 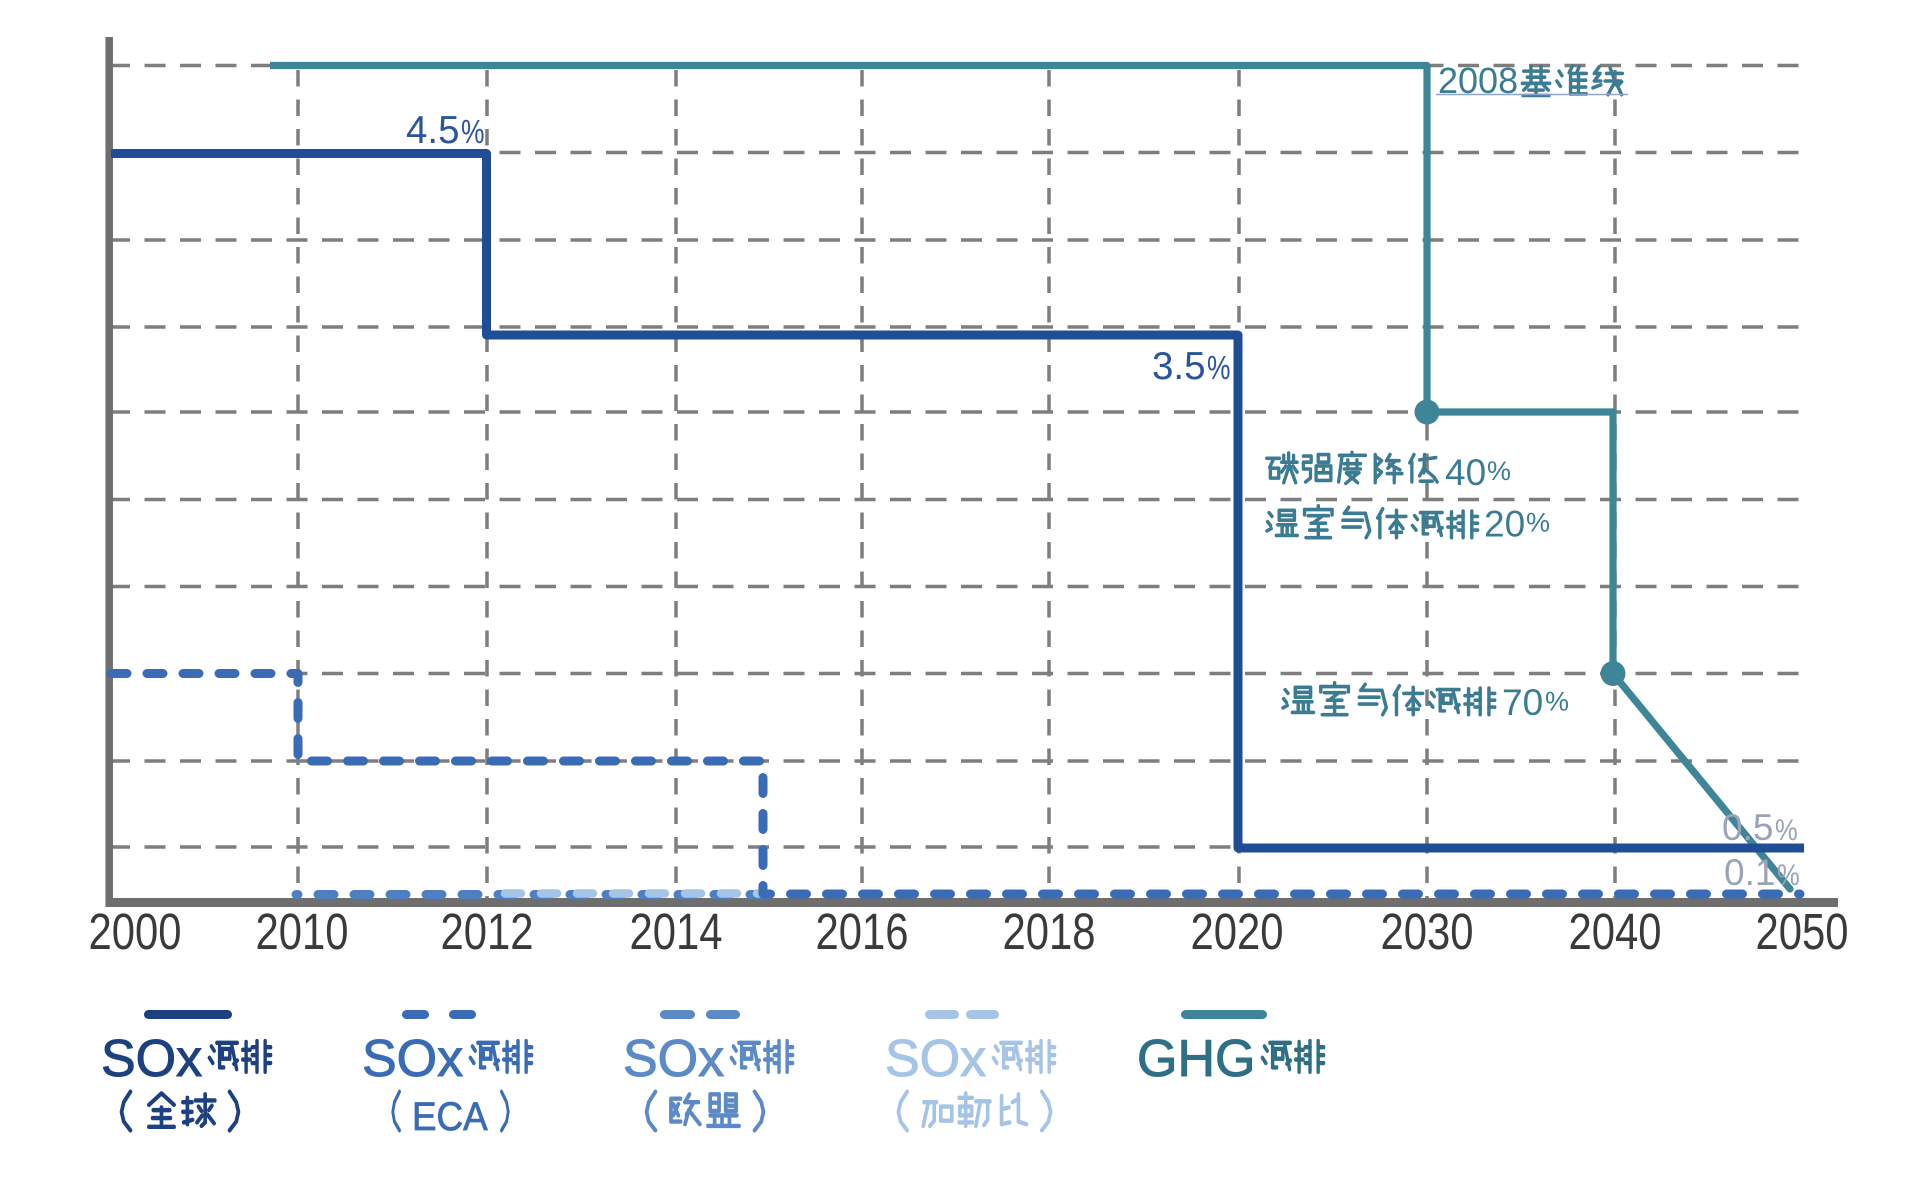 What do you see at coordinates (134, 931) in the screenshot?
I see `svg-text: 2000` at bounding box center [134, 931].